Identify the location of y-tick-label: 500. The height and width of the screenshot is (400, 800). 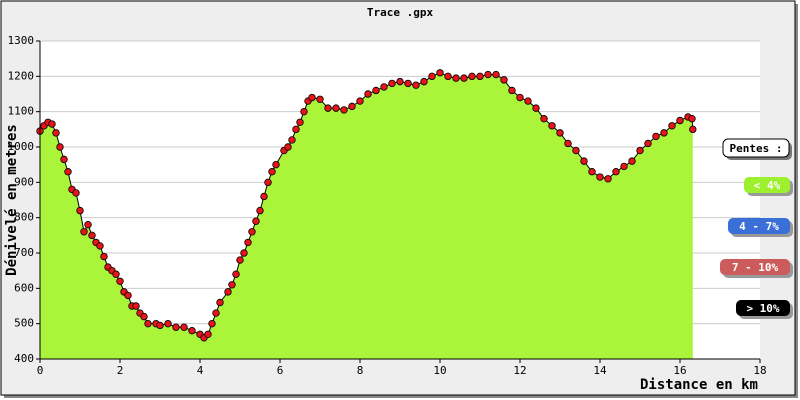
(24, 323).